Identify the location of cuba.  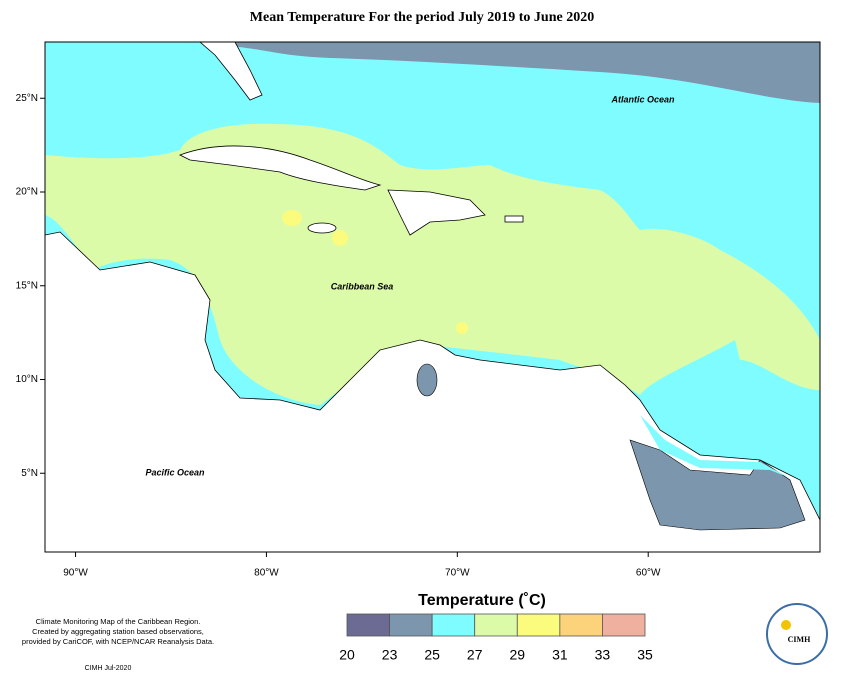
(280, 168).